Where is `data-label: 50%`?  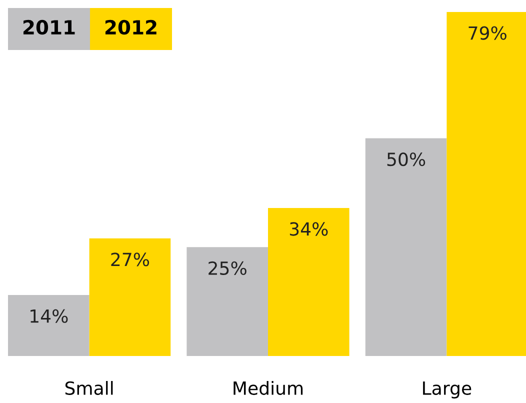
data-label: 50% is located at coordinates (406, 159).